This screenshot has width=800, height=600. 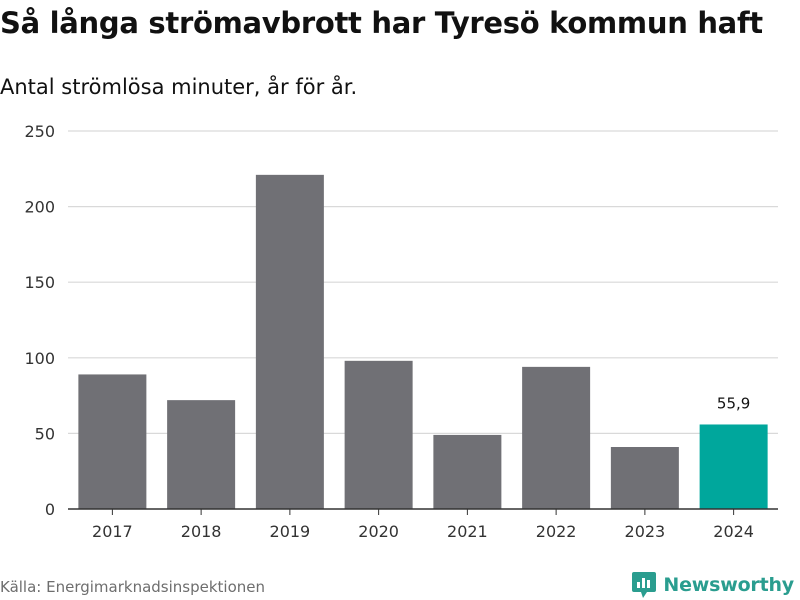 What do you see at coordinates (179, 87) in the screenshot?
I see `chart-subtitle: Antal strömlösa minuter, år för år.` at bounding box center [179, 87].